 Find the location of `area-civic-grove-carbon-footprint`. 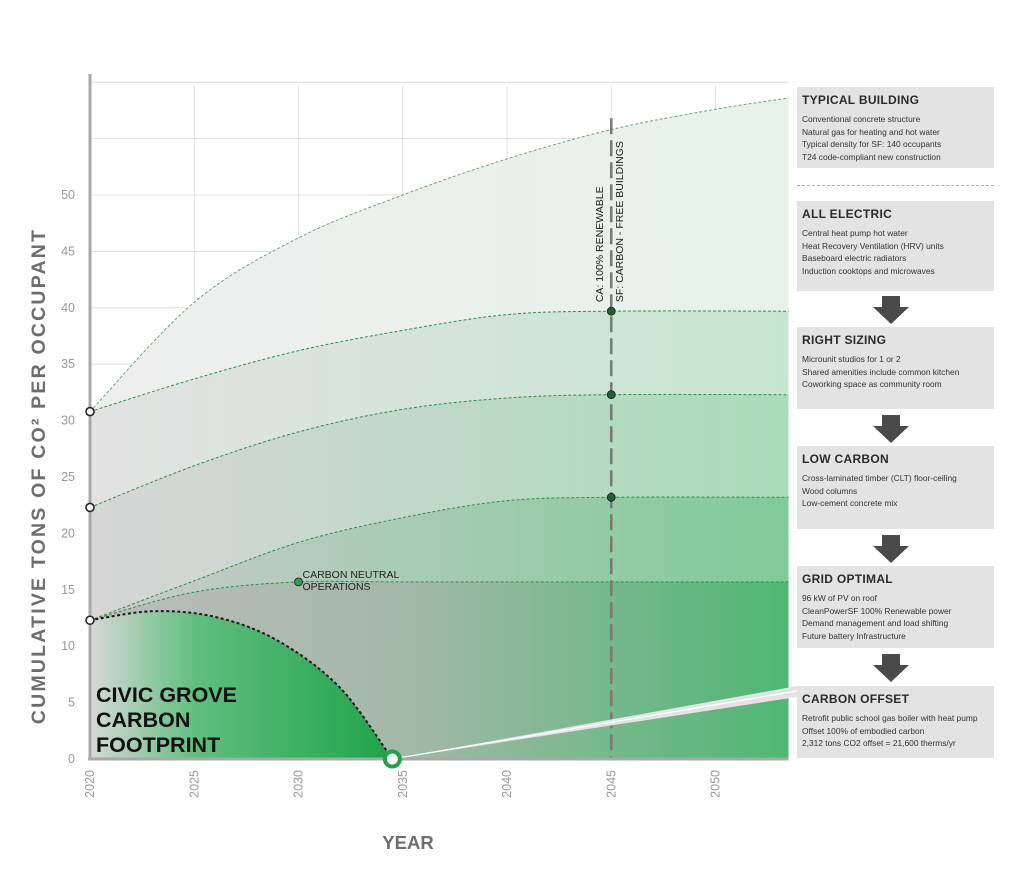

area-civic-grove-carbon-footprint is located at coordinates (241, 685).